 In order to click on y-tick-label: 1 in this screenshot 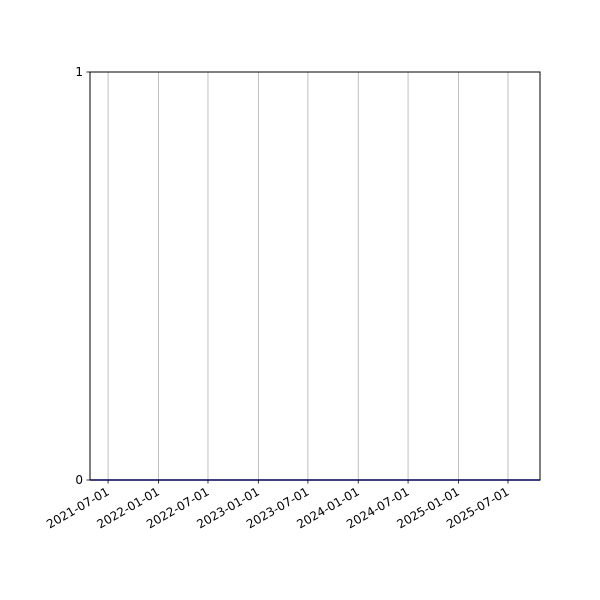, I will do `click(79, 72)`.